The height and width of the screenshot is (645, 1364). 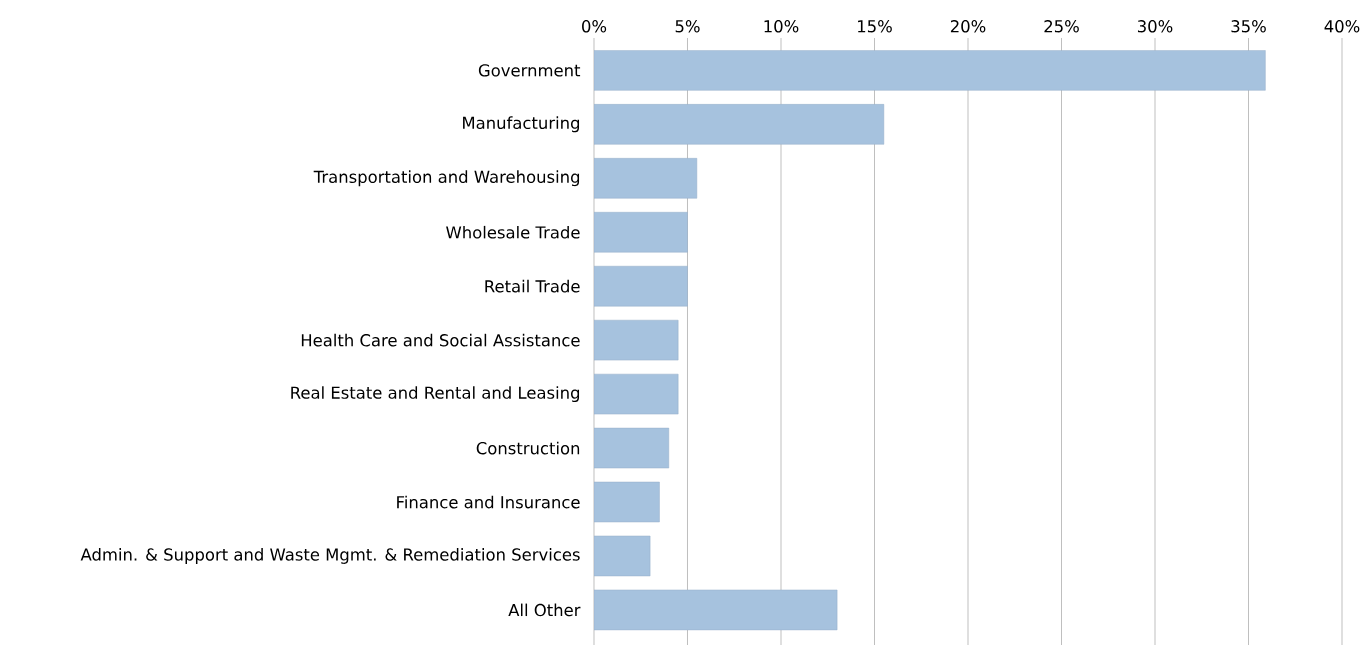 I want to click on y-tick-label: Transportation and Warehousing, so click(x=446, y=178).